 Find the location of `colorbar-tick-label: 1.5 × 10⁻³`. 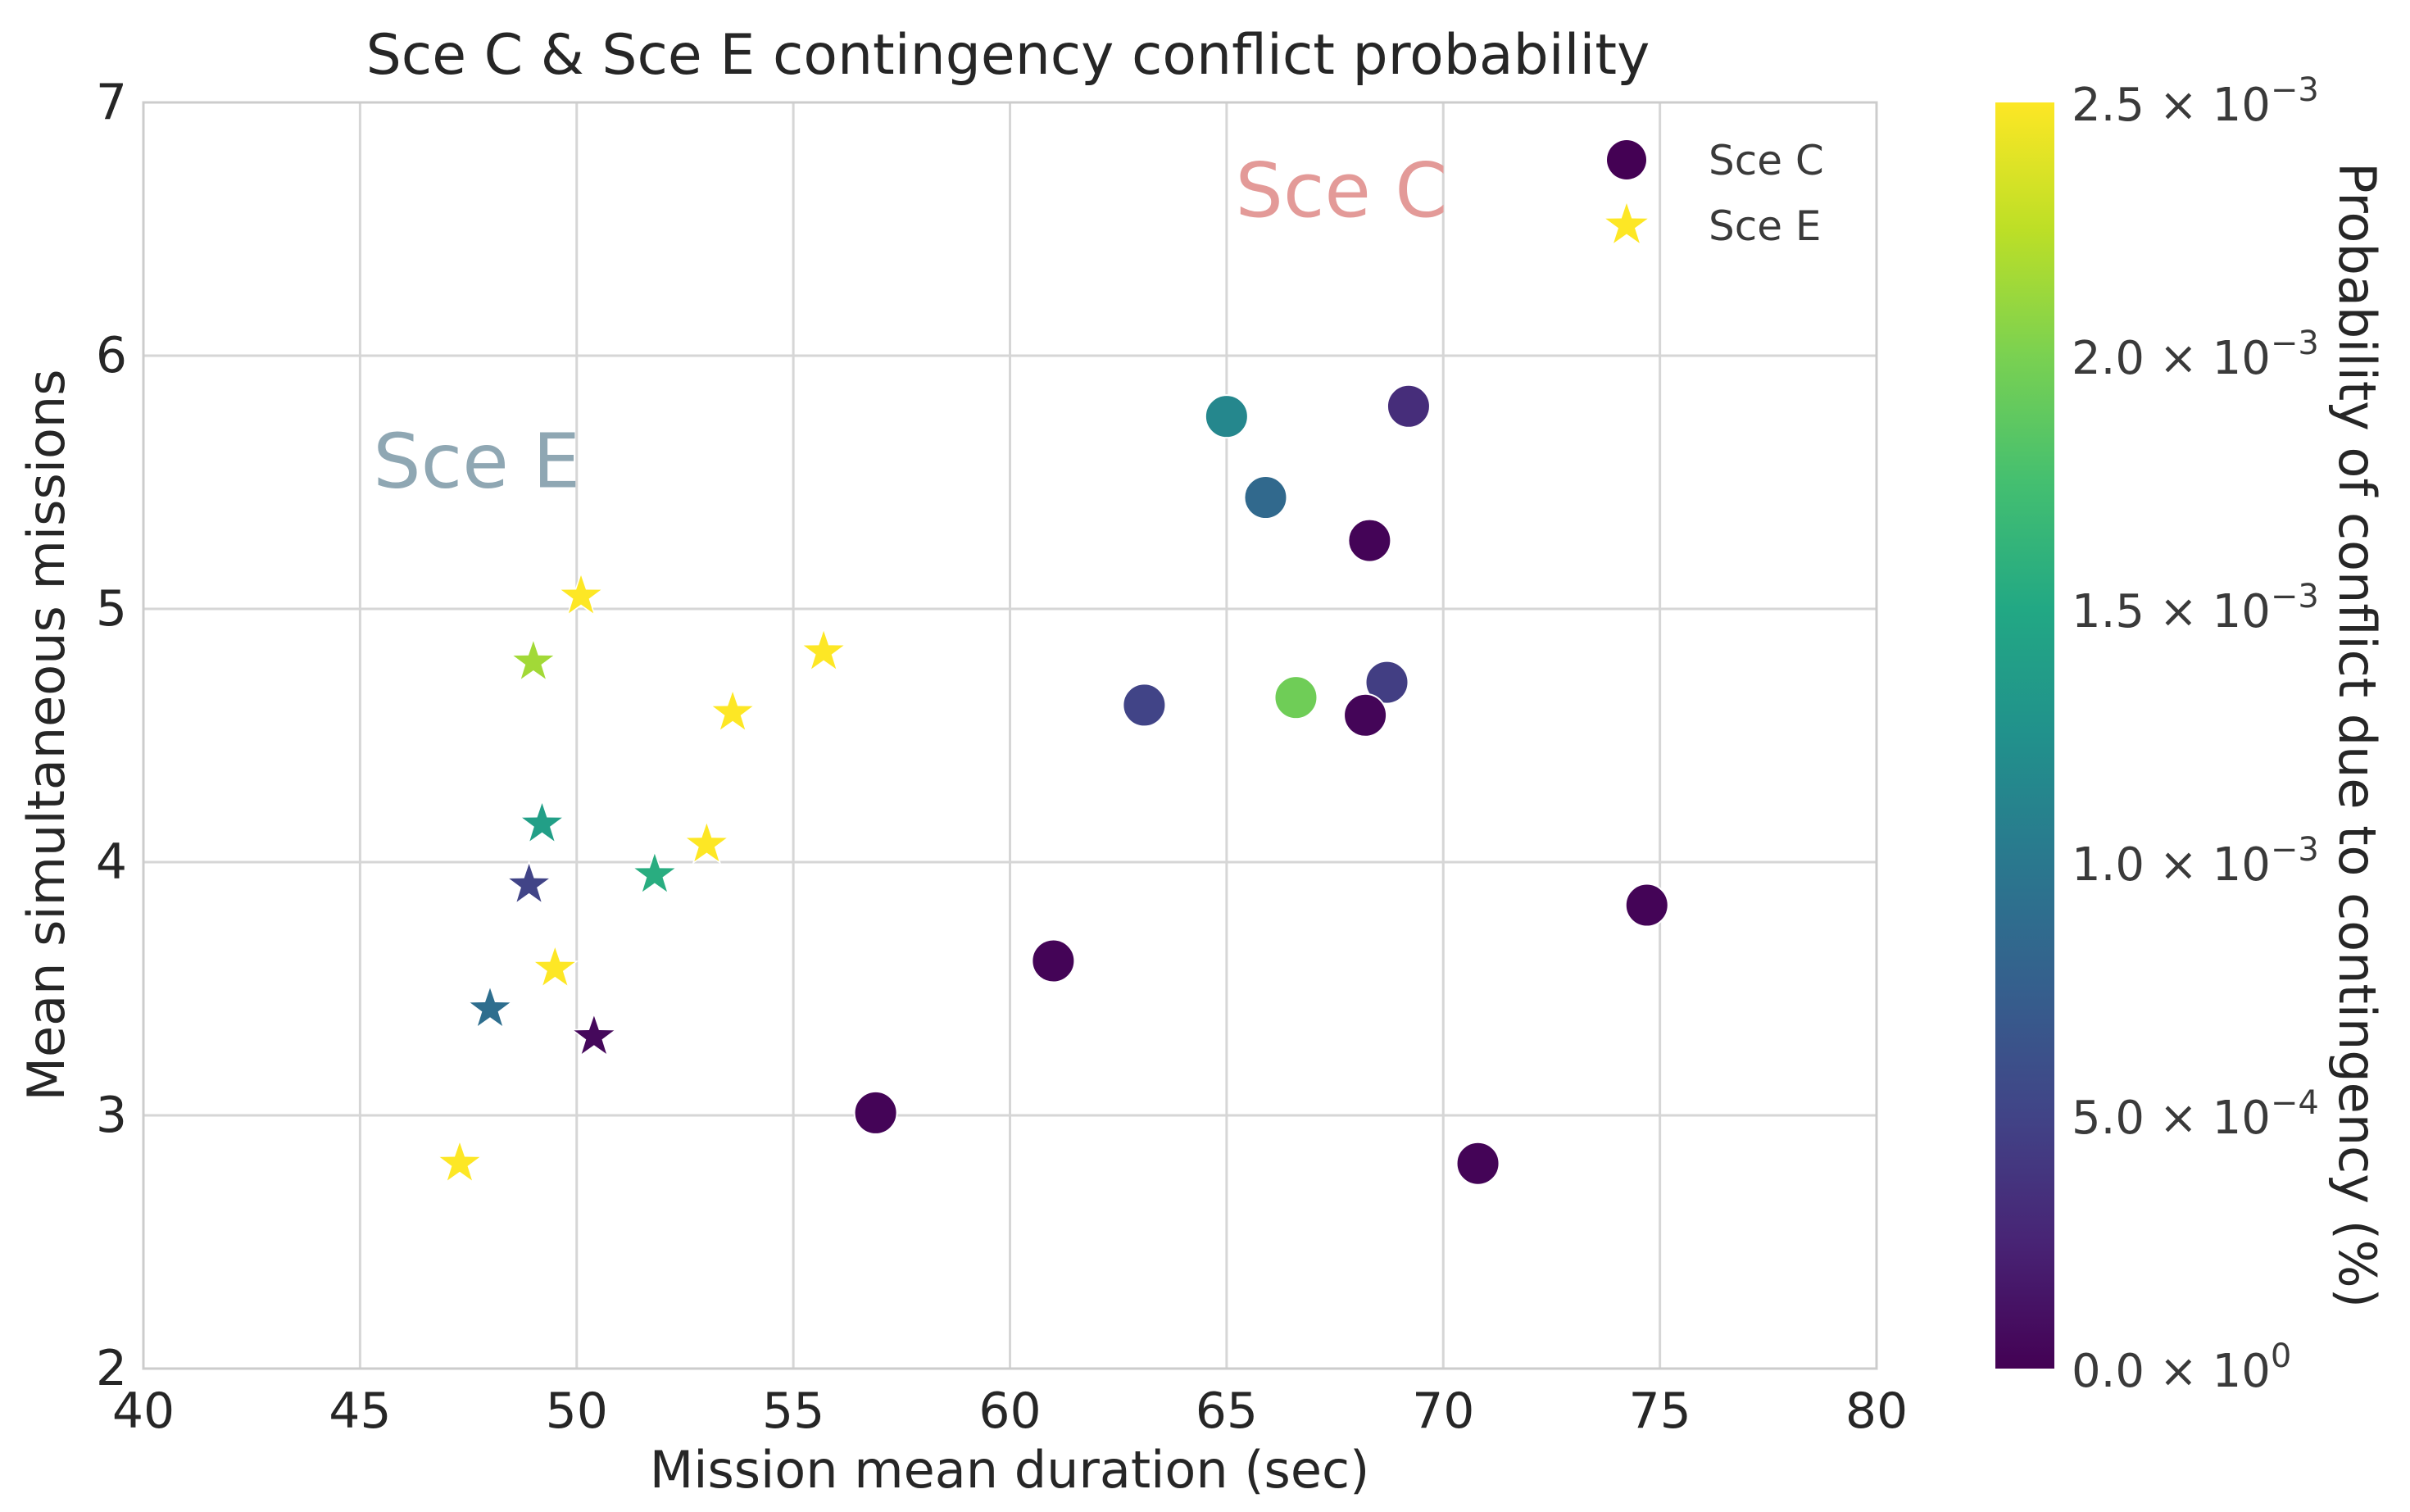

colorbar-tick-label: 1.5 × 10⁻³ is located at coordinates (2195, 608).